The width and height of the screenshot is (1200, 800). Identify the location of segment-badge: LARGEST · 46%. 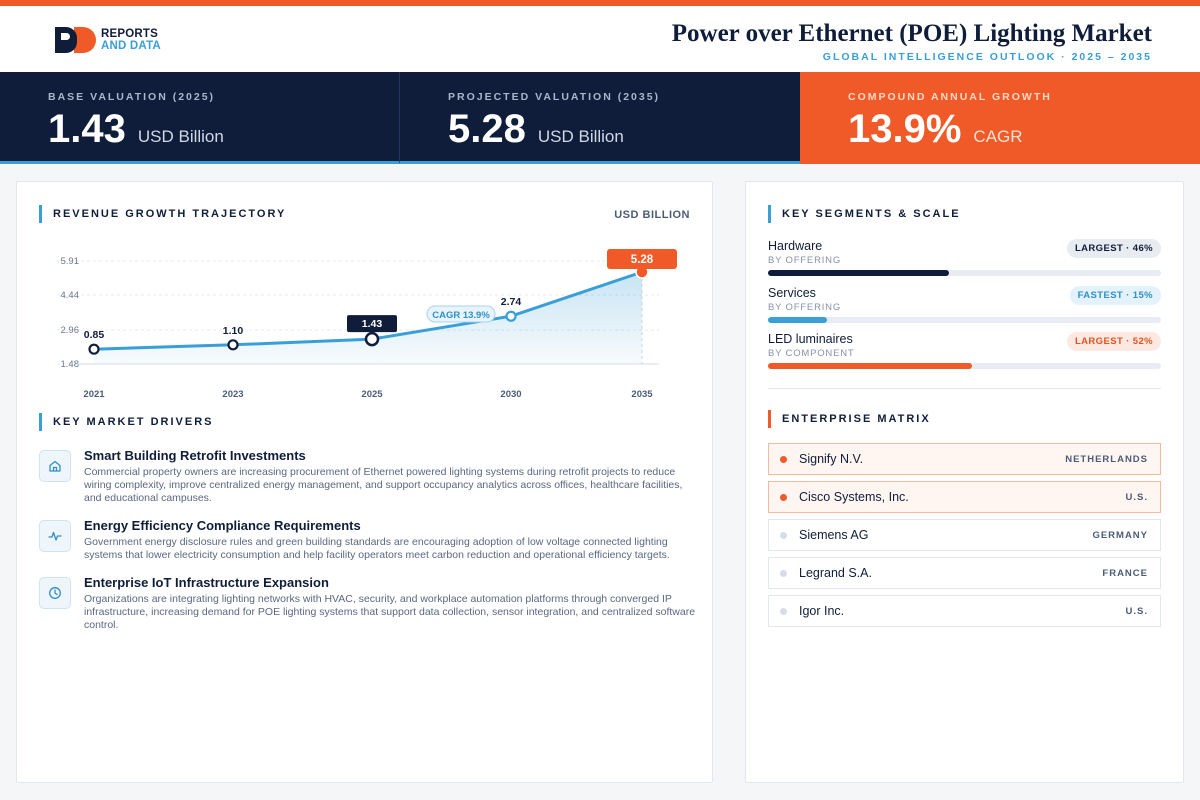
(1113, 248).